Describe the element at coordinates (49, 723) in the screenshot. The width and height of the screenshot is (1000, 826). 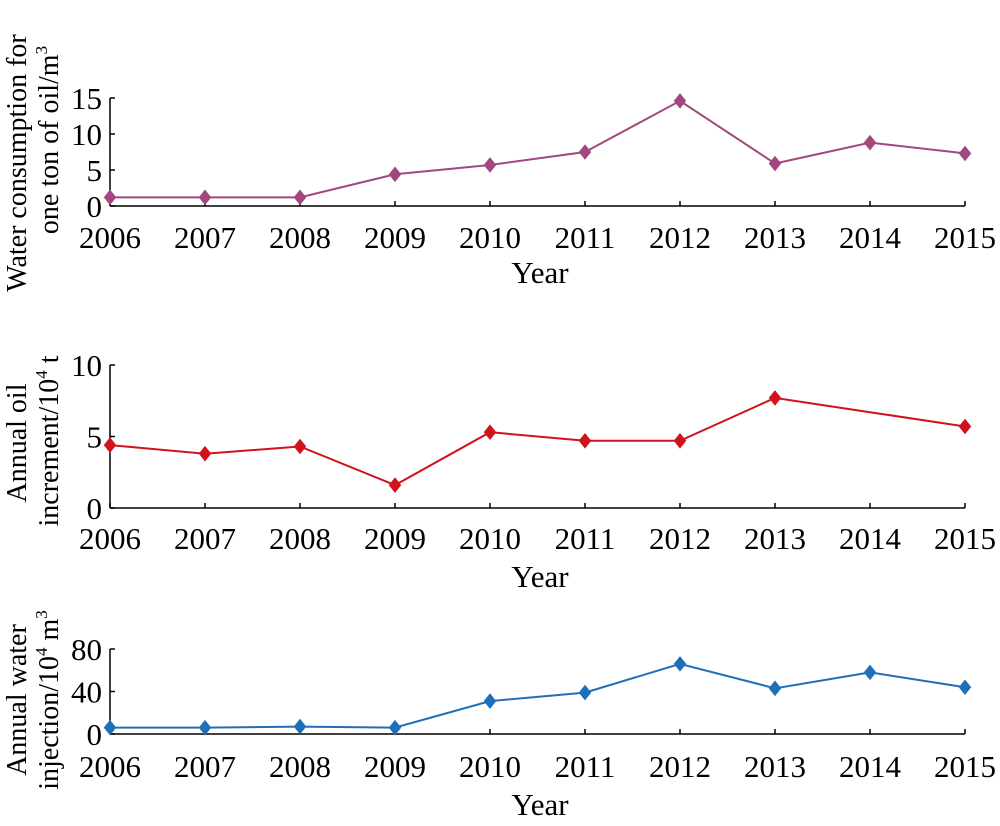
I see `y-axis-label-line-2-text: injection/10` at that location.